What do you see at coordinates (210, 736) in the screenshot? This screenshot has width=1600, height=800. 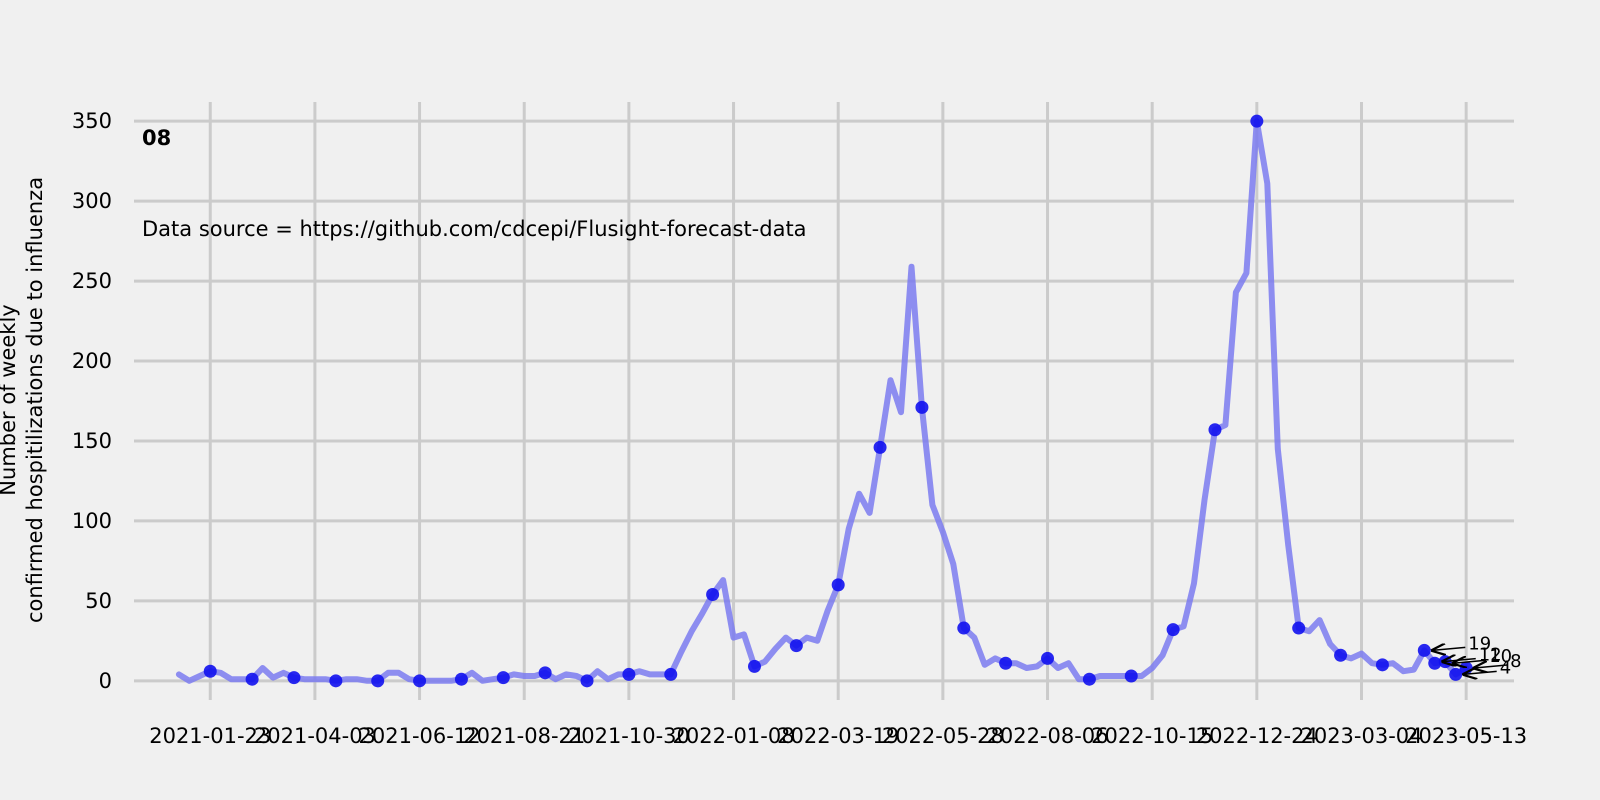 I see `x-tick-label: 2021-01-23` at bounding box center [210, 736].